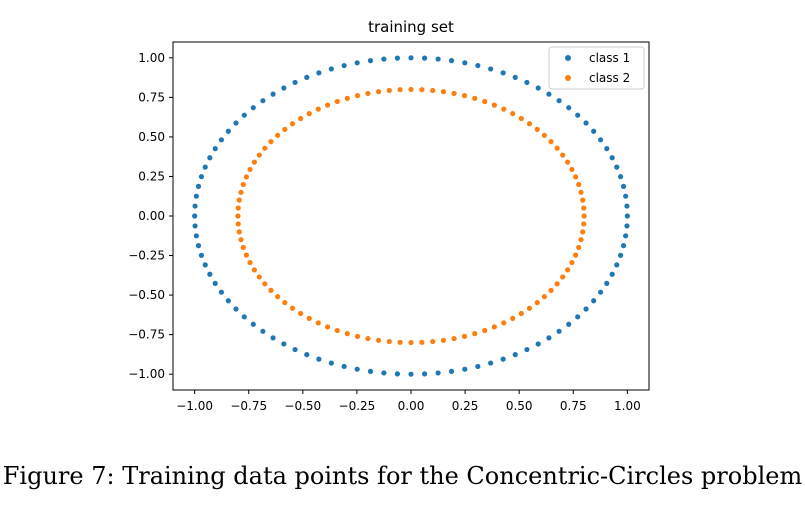 This screenshot has width=805, height=506. I want to click on y-tick-label: −0.50, so click(146, 295).